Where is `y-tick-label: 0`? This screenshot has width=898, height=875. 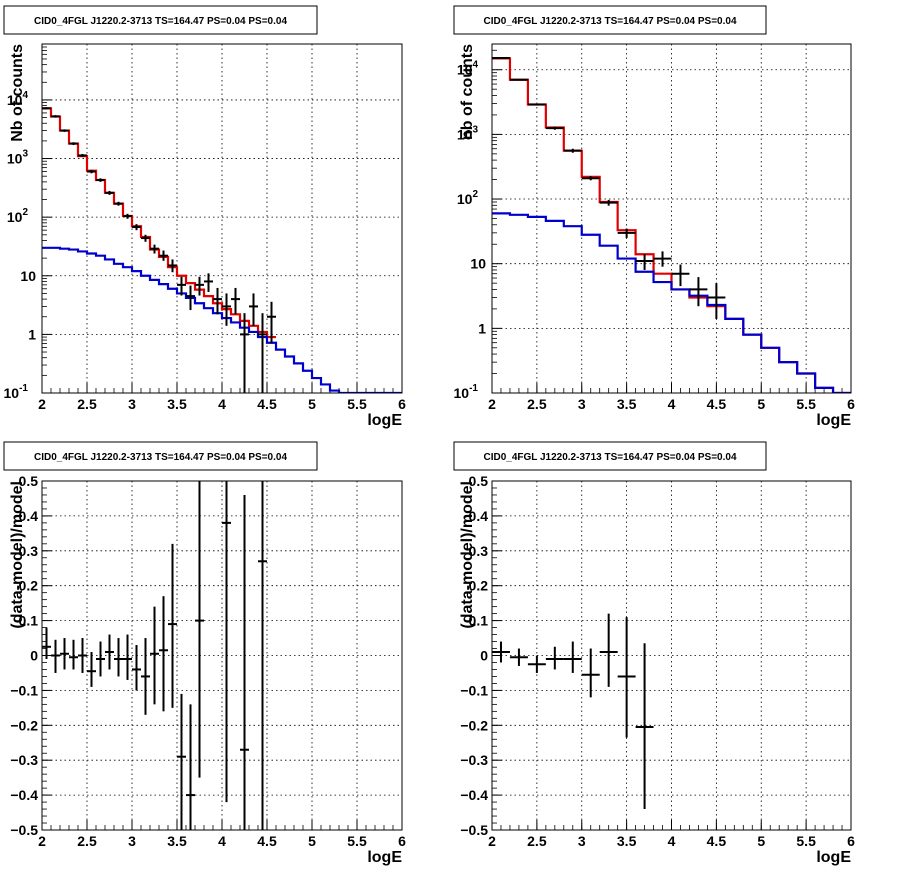
y-tick-label: 0 is located at coordinates (34, 656).